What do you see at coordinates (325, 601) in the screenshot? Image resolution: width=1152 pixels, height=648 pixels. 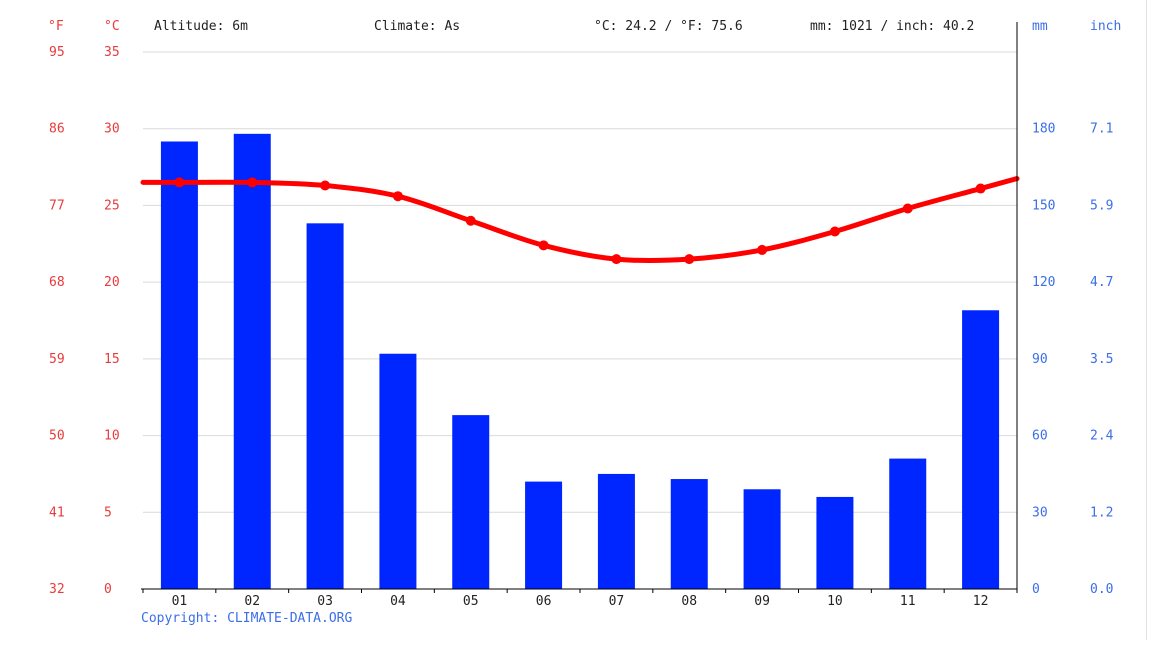 I see `month-tick-label: 03` at bounding box center [325, 601].